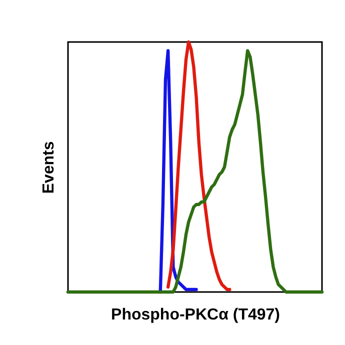 This screenshot has width=345, height=345. What do you see at coordinates (195, 315) in the screenshot?
I see `x-axis-title: Phospho-PKCα (T497)` at bounding box center [195, 315].